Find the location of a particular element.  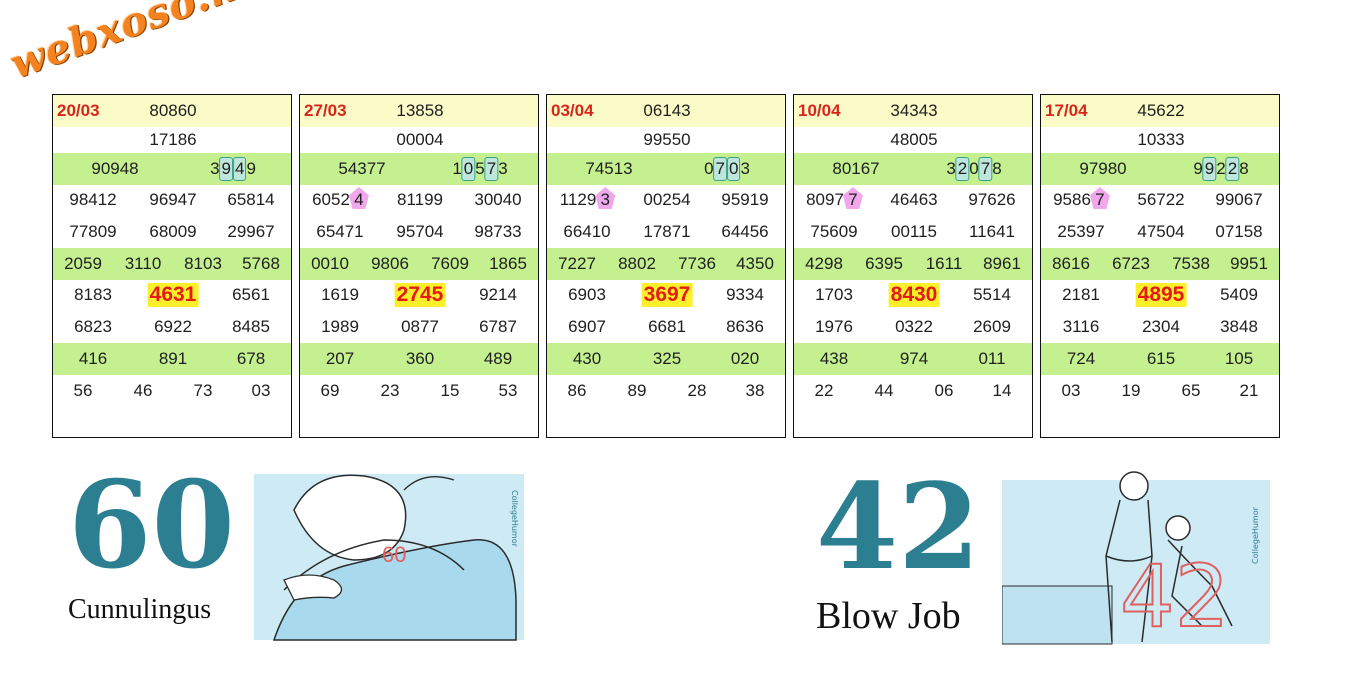

result-number: 73 is located at coordinates (203, 390).